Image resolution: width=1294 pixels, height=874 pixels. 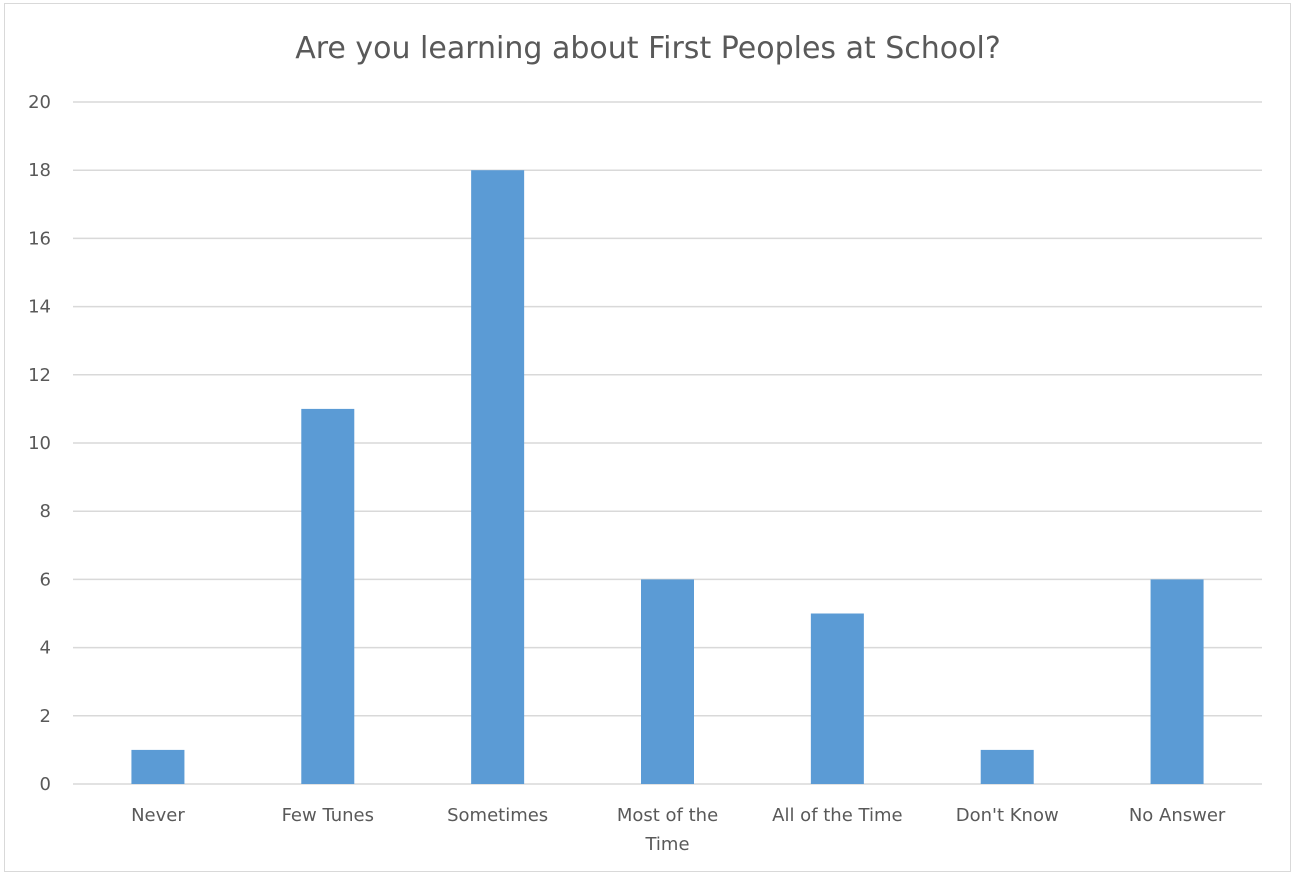 I want to click on x-category-label: No Answer, so click(x=1177, y=815).